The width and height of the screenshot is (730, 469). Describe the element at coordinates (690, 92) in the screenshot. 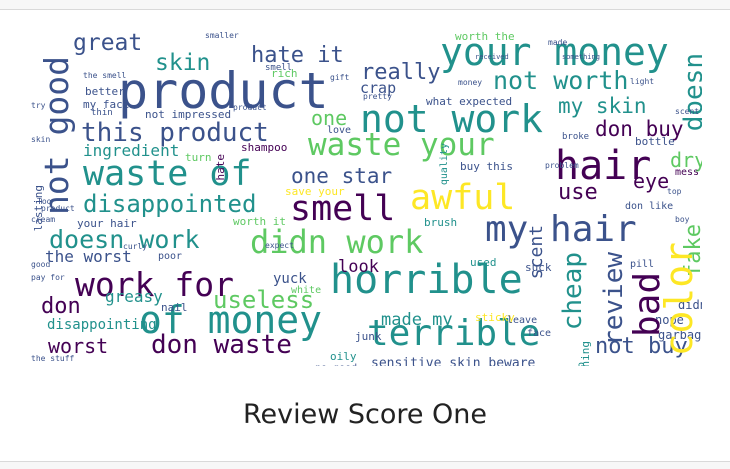

I see `cloud-word: doesn` at that location.